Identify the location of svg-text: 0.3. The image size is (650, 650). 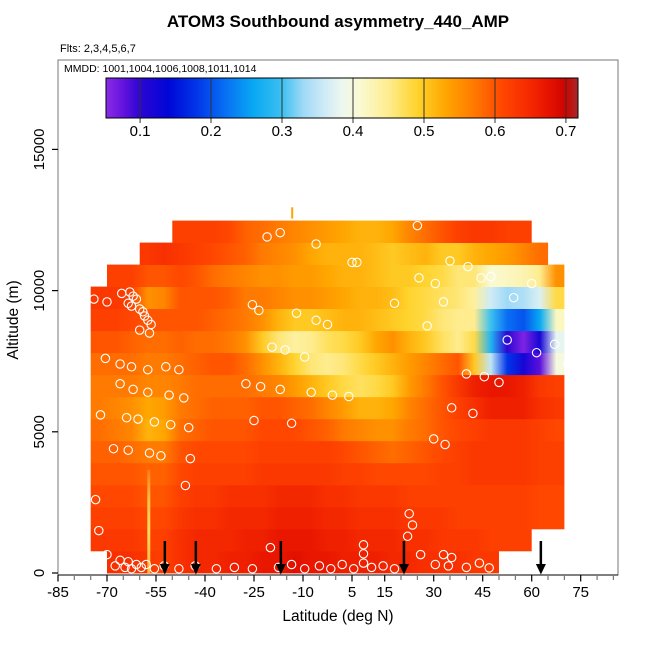
(282, 131).